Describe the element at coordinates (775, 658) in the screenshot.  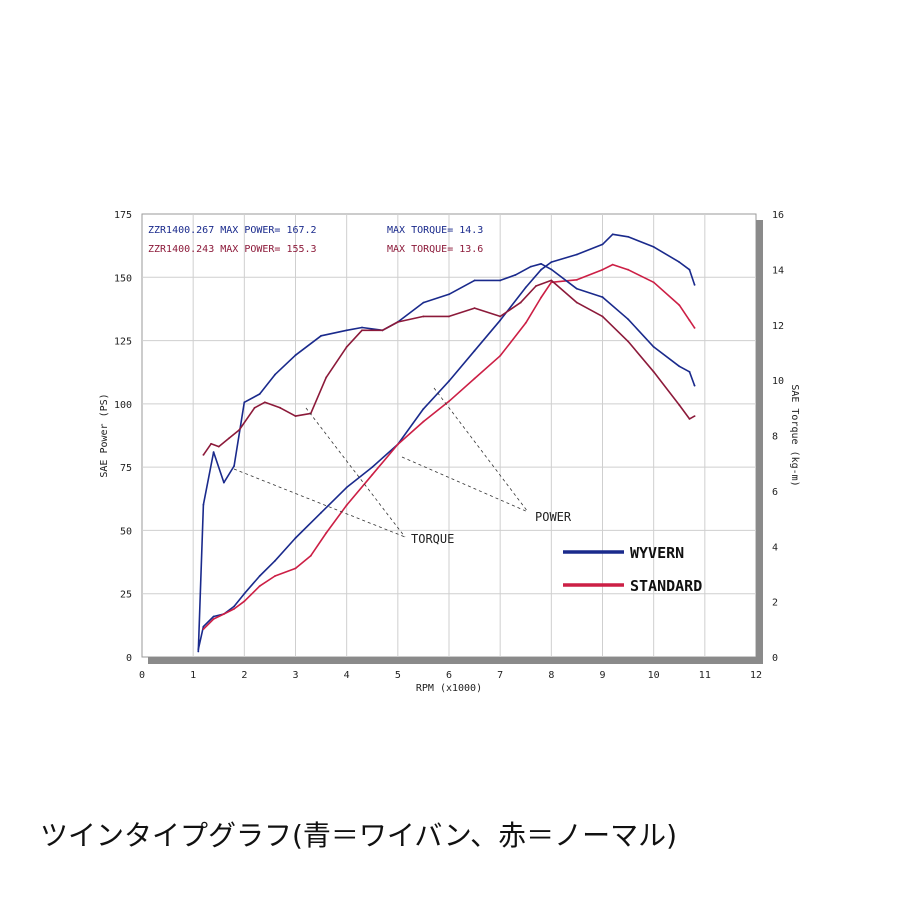
I see `y2-tick-label: 0` at that location.